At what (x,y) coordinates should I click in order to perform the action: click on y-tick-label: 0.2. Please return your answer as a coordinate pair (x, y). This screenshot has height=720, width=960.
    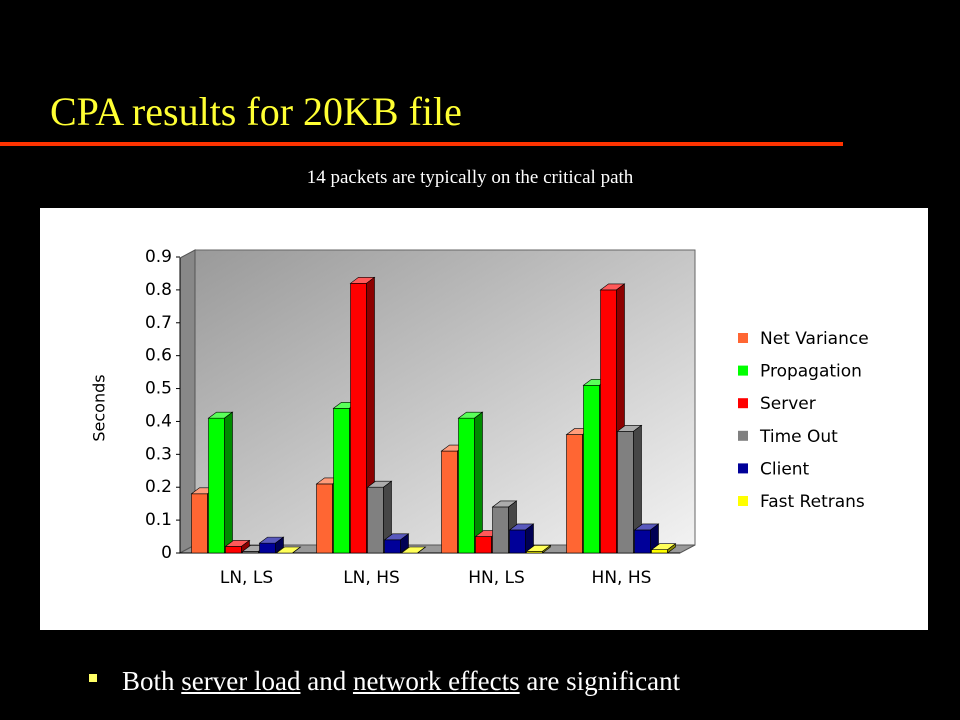
    Looking at the image, I should click on (158, 487).